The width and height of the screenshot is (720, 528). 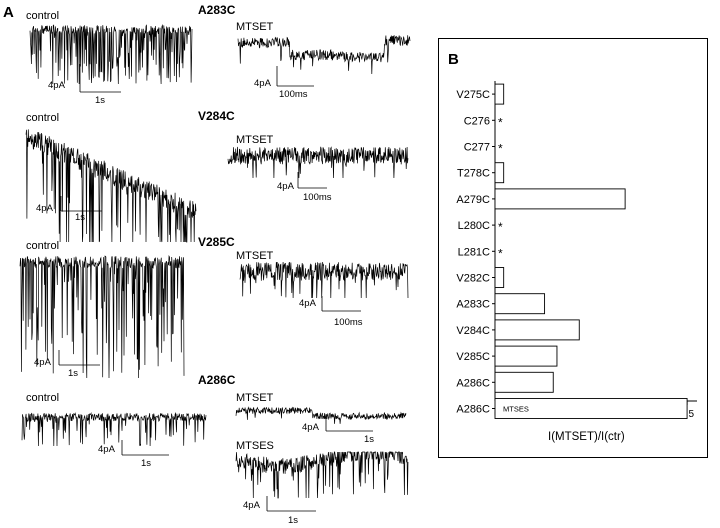 I want to click on row2-left-scale-x: 1s, so click(x=80, y=217).